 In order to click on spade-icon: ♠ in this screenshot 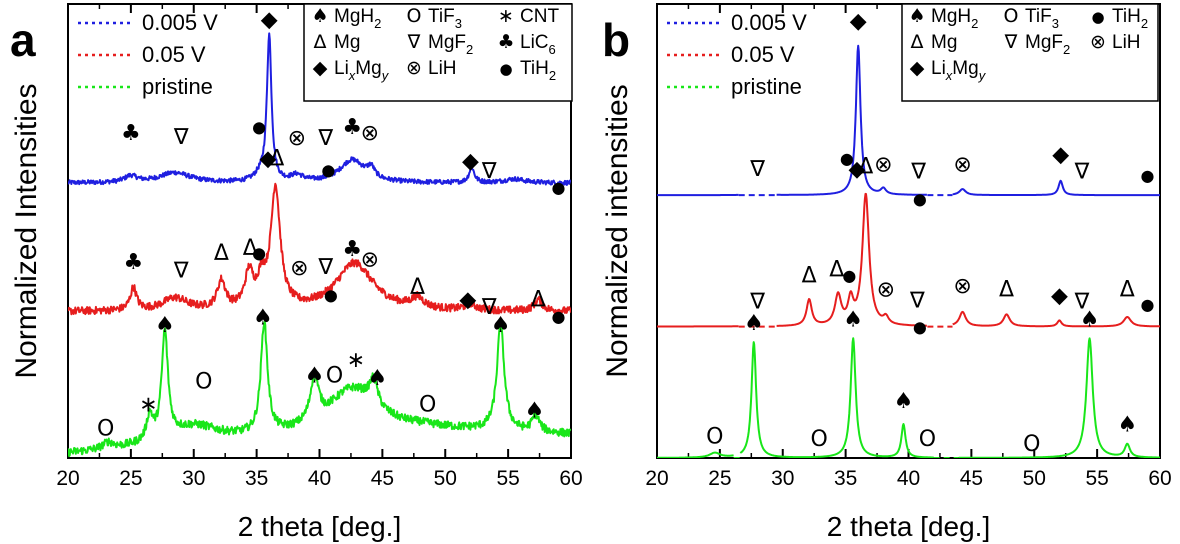, I will do `click(916, 16)`.